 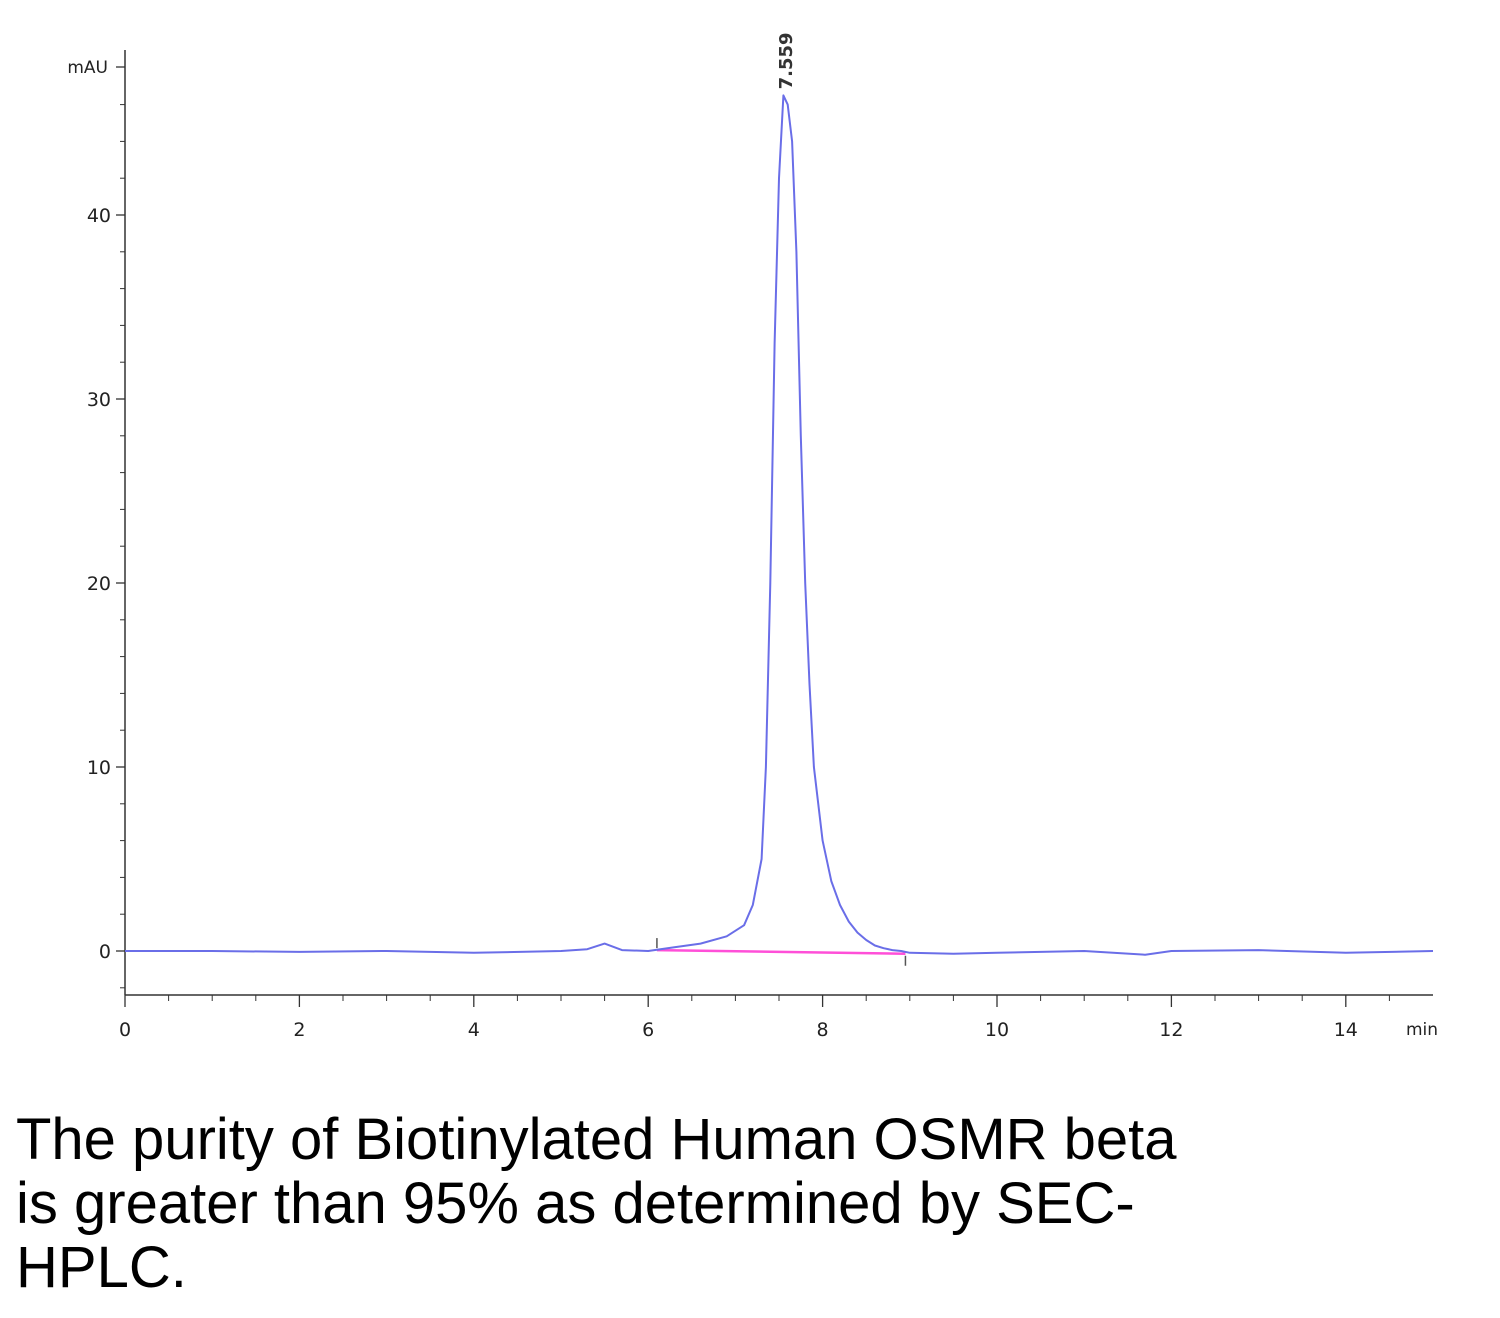 I want to click on x-tick-label: 10, so click(x=997, y=1030).